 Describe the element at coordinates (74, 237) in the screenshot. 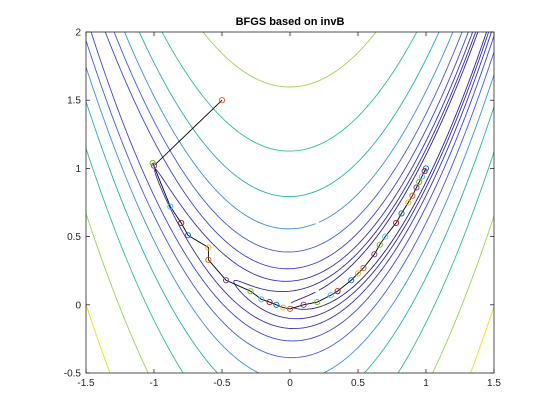

I see `y-tick-label: 0.5` at that location.